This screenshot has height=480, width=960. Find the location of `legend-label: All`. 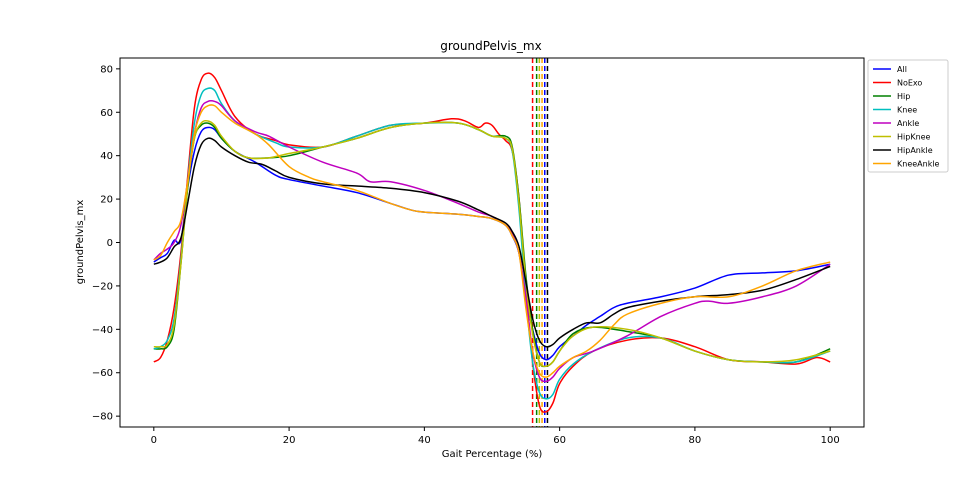

legend-label: All is located at coordinates (902, 69).